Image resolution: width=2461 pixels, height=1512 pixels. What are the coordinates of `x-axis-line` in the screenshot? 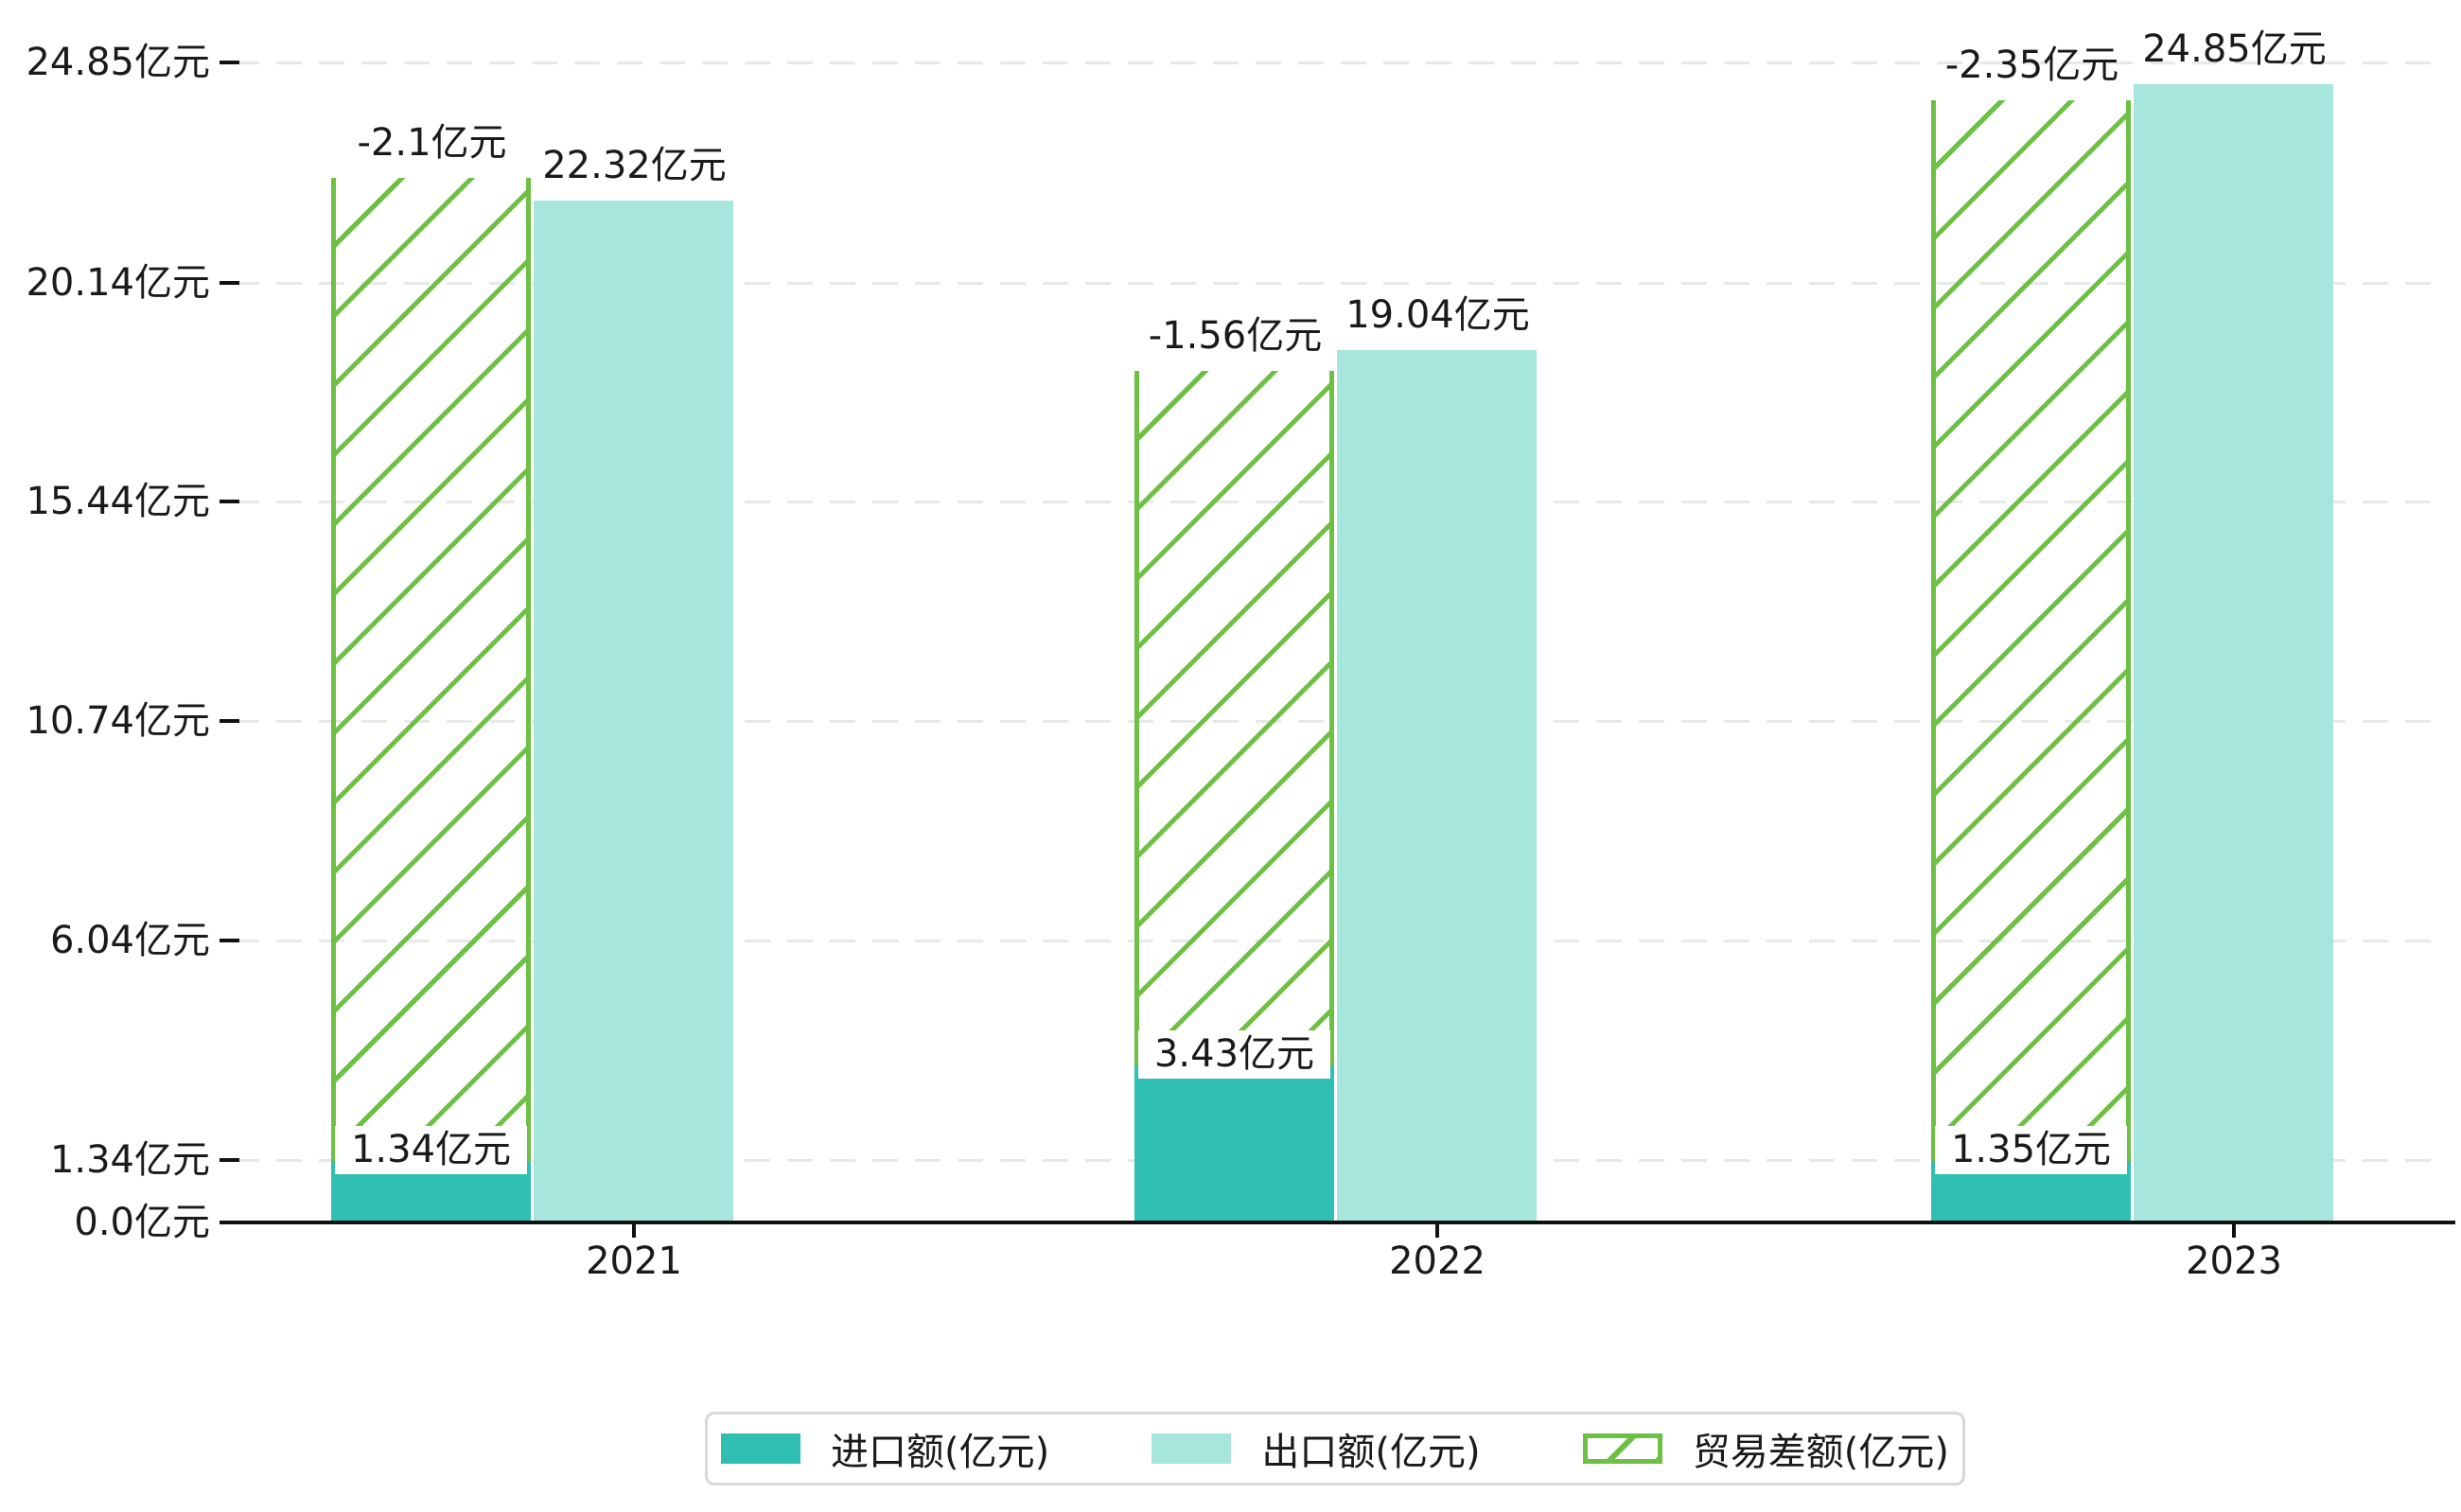 It's located at (1337, 1223).